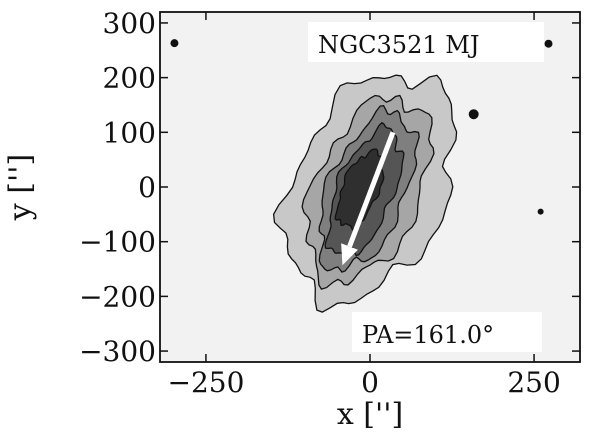 The width and height of the screenshot is (598, 433). Describe the element at coordinates (129, 23) in the screenshot. I see `y-tick-label: 300` at that location.